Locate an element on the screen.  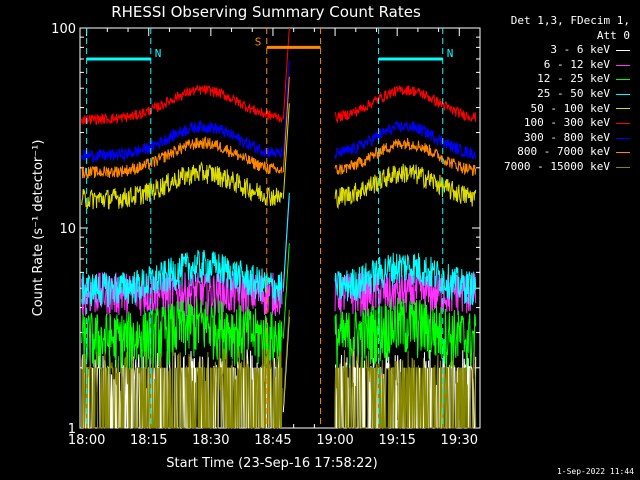
legend-label: 800 - 7000 keV is located at coordinates (563, 152).